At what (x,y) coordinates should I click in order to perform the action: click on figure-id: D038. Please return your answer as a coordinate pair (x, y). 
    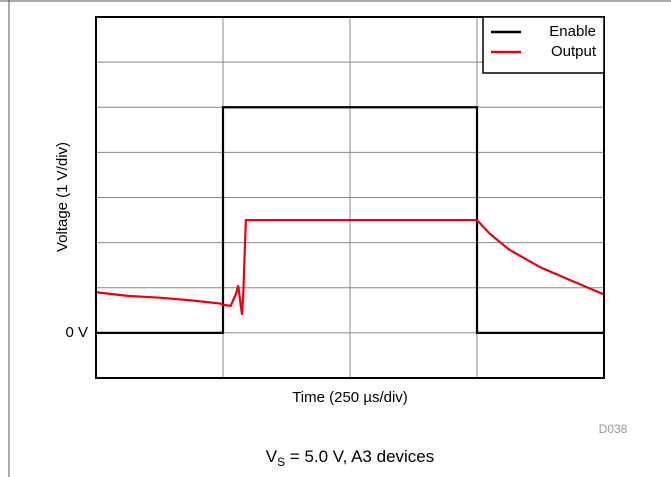
    Looking at the image, I should click on (613, 429).